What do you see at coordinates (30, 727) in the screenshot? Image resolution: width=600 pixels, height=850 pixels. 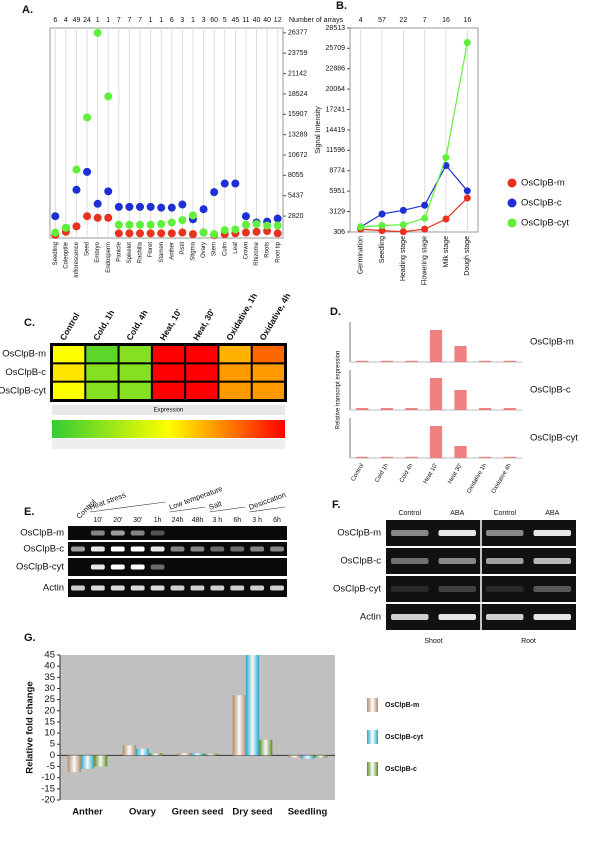 I see `y-axis-label: Relative fold change` at bounding box center [30, 727].